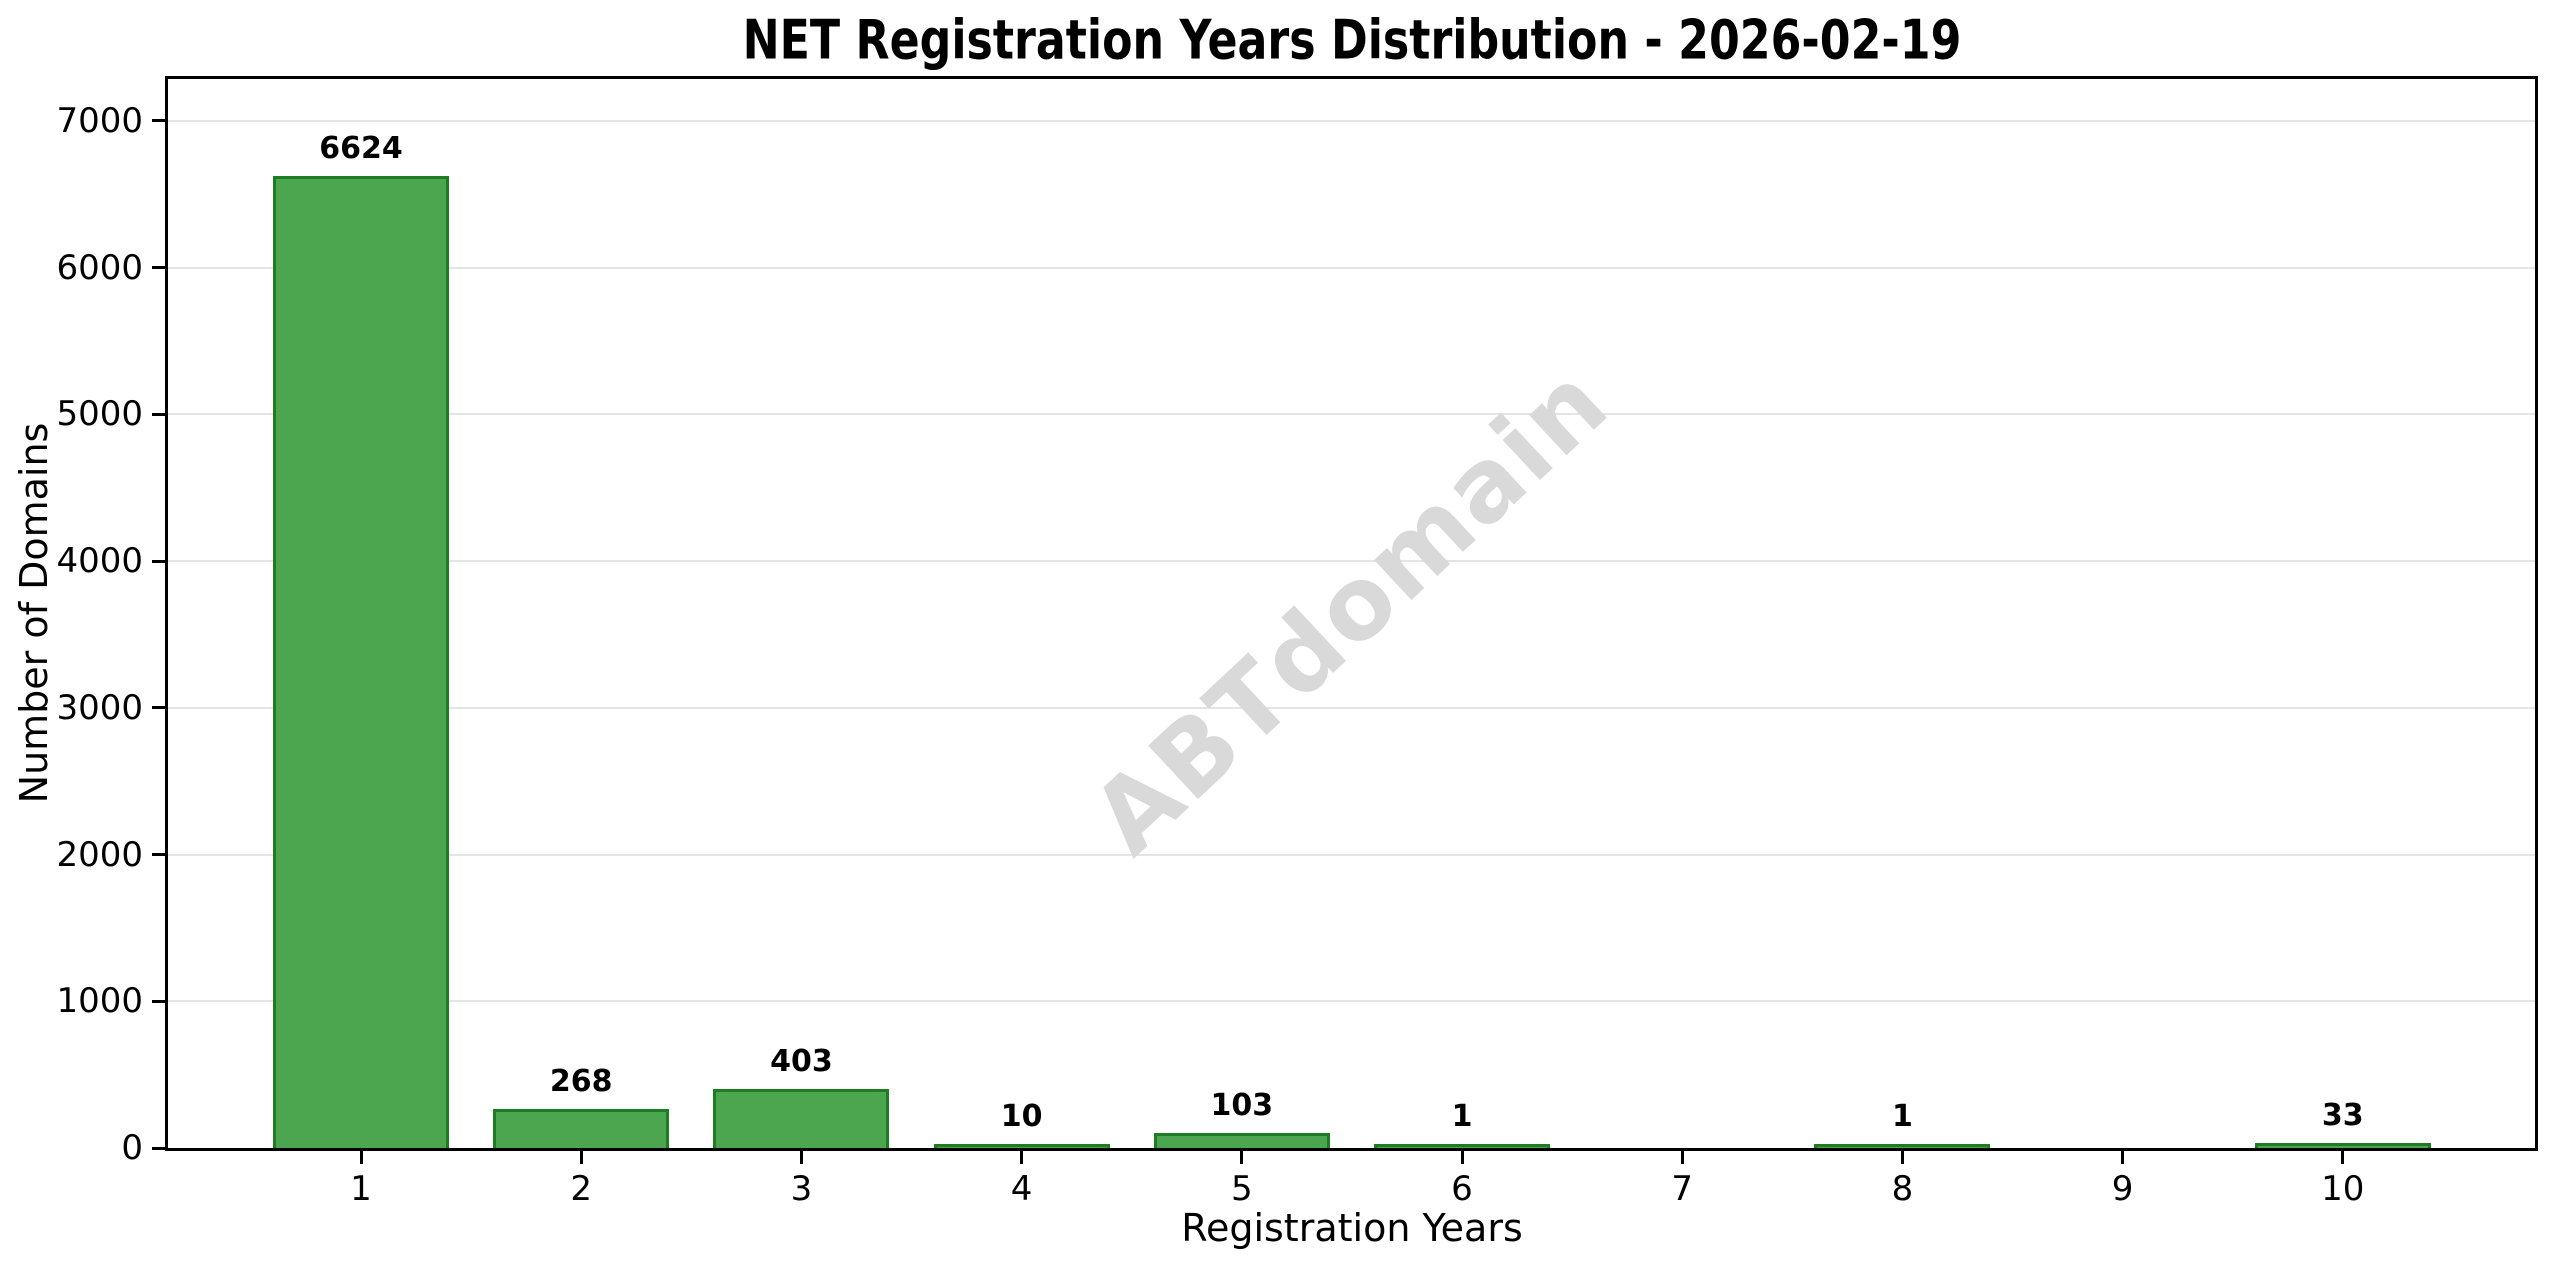 The width and height of the screenshot is (2560, 1271). What do you see at coordinates (581, 1189) in the screenshot?
I see `x-tick-label-2: 2` at bounding box center [581, 1189].